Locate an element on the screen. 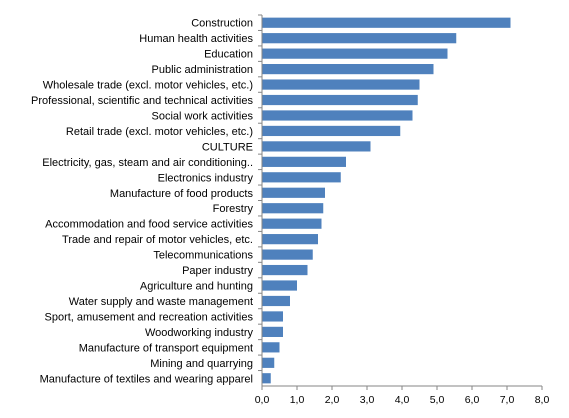 The image size is (569, 418). x-tick-label: 0,0 is located at coordinates (262, 400).